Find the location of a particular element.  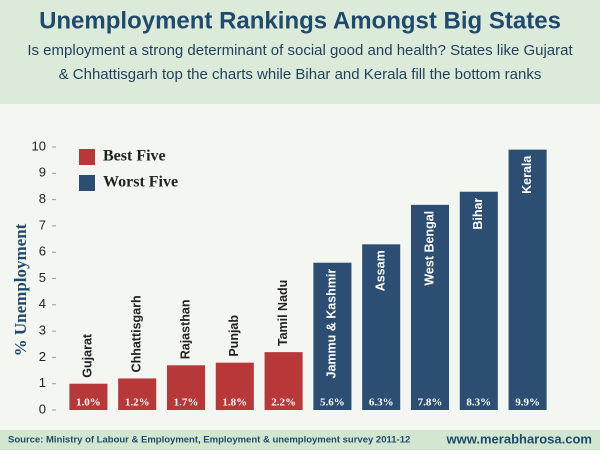

value-label: 9.9% is located at coordinates (527, 403).